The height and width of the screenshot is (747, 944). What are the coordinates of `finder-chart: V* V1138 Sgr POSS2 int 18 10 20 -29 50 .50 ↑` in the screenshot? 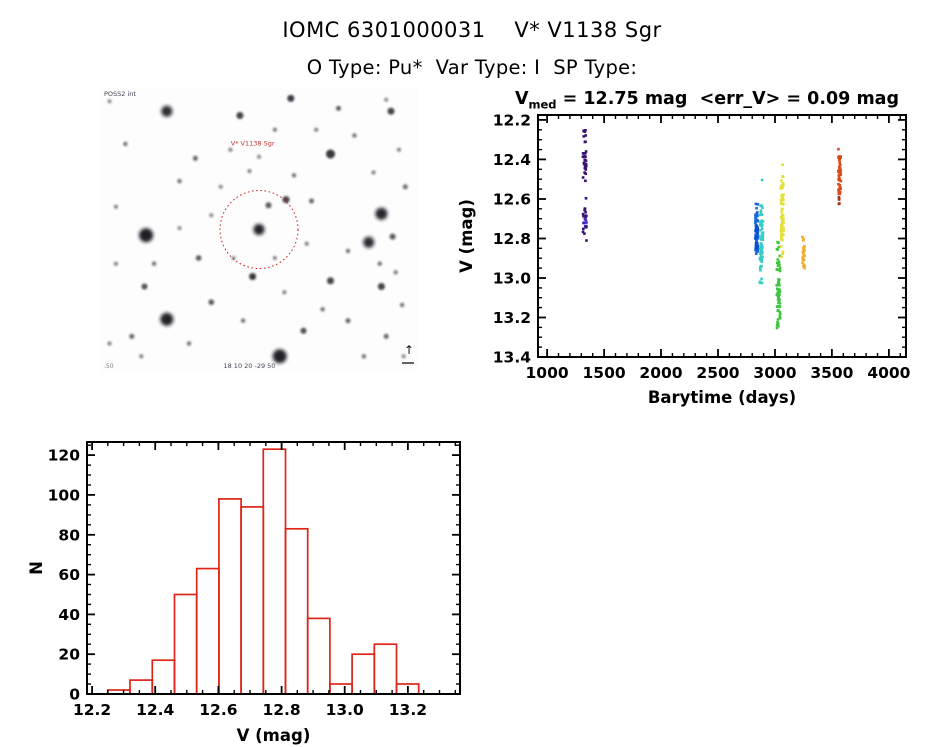 It's located at (259, 229).